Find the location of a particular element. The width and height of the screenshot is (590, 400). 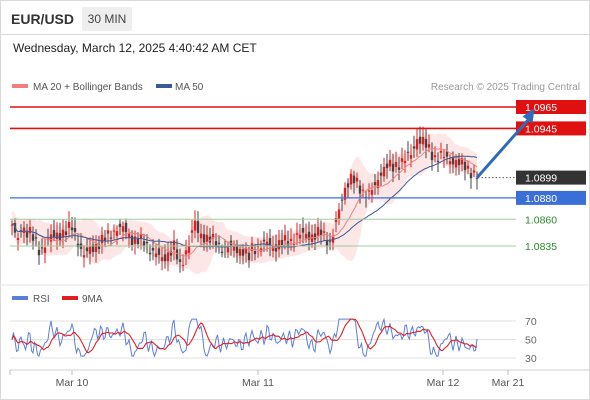

rsi-tick-70: 70 is located at coordinates (531, 322).